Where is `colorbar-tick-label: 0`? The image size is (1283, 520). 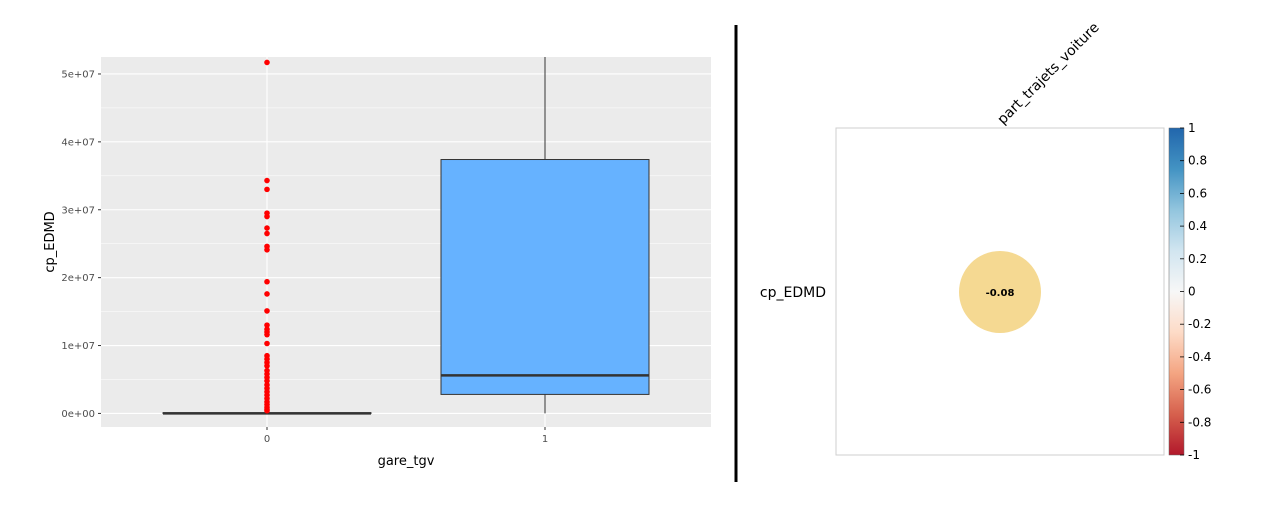 colorbar-tick-label: 0 is located at coordinates (1192, 292).